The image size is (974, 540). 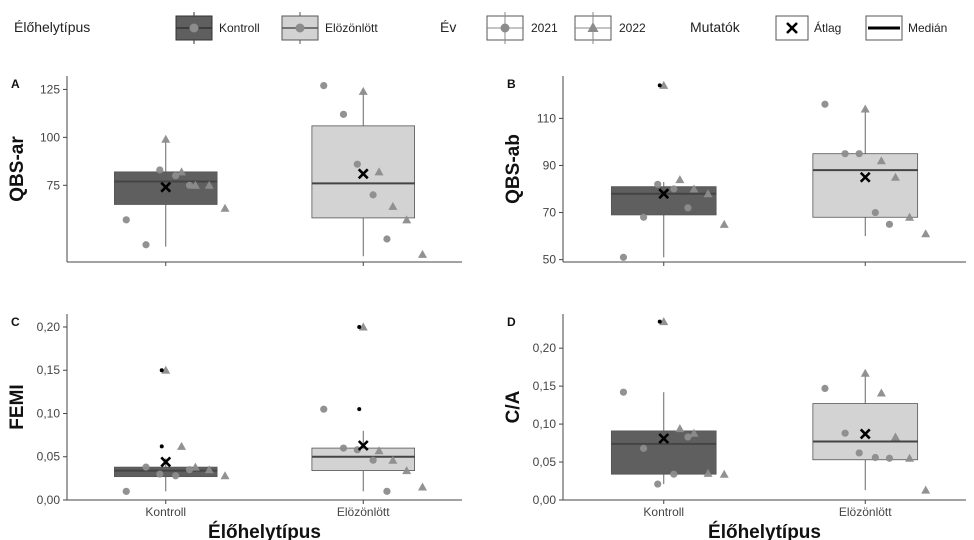 What do you see at coordinates (194, 28) in the screenshot?
I see `legend-key-kontroll` at bounding box center [194, 28].